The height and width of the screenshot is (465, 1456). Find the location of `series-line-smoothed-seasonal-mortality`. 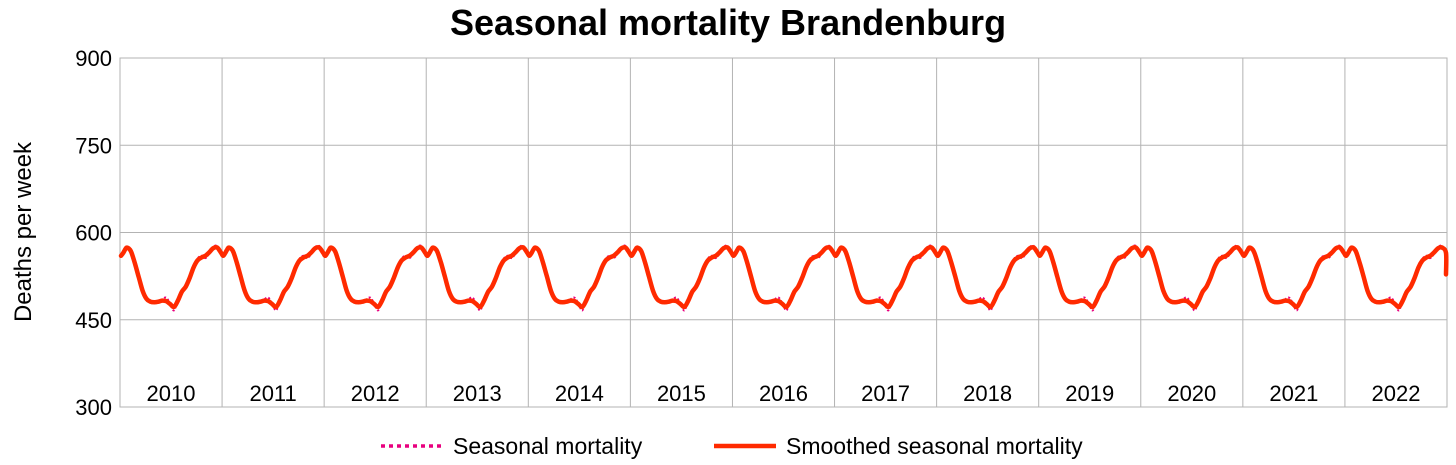

series-line-smoothed-seasonal-mortality is located at coordinates (783, 277).